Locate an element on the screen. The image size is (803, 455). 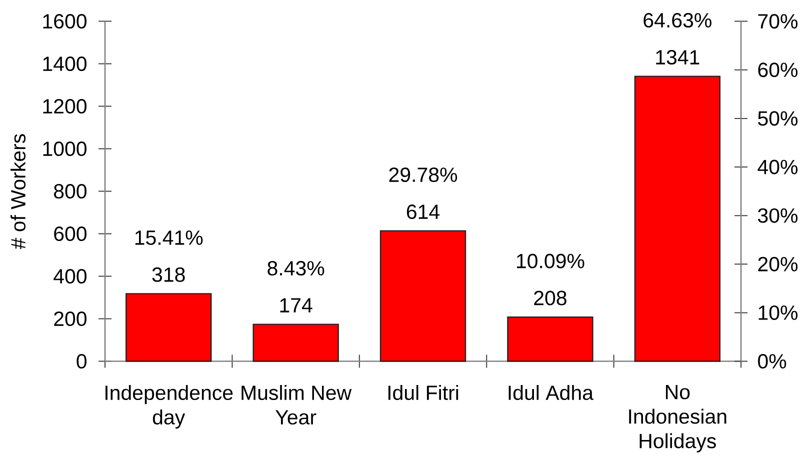
y2-tick-label: 30% is located at coordinates (778, 215).